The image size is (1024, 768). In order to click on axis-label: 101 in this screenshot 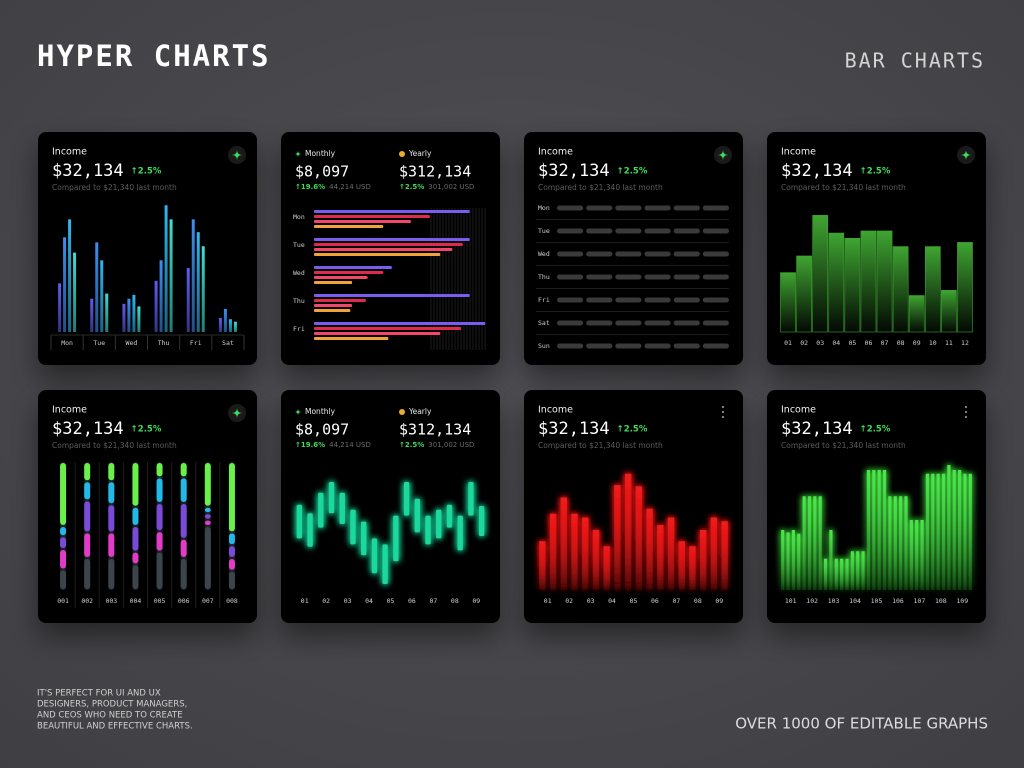, I will do `click(791, 601)`.